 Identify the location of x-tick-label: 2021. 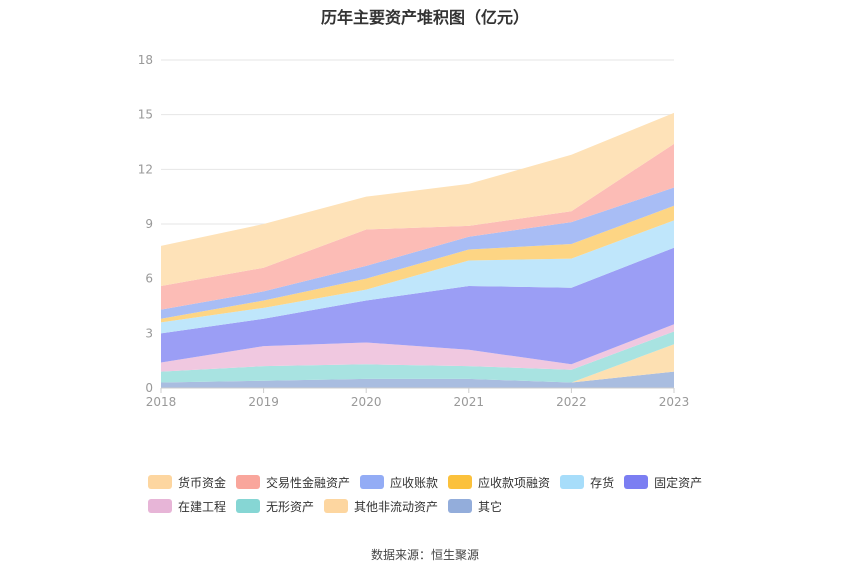
(469, 402).